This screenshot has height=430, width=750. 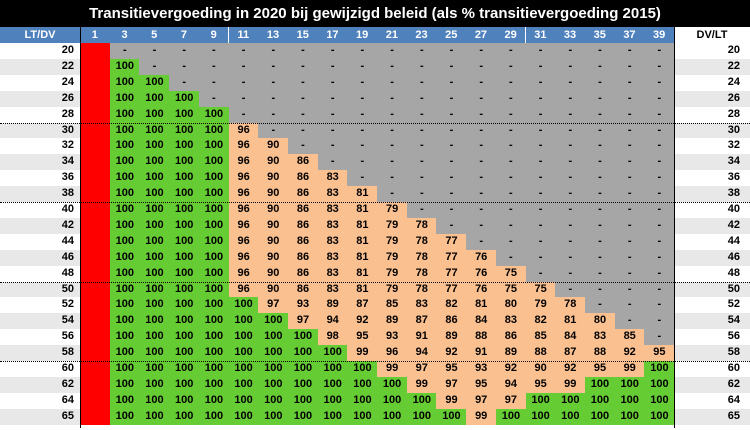 What do you see at coordinates (659, 35) in the screenshot?
I see `column-header: 39` at bounding box center [659, 35].